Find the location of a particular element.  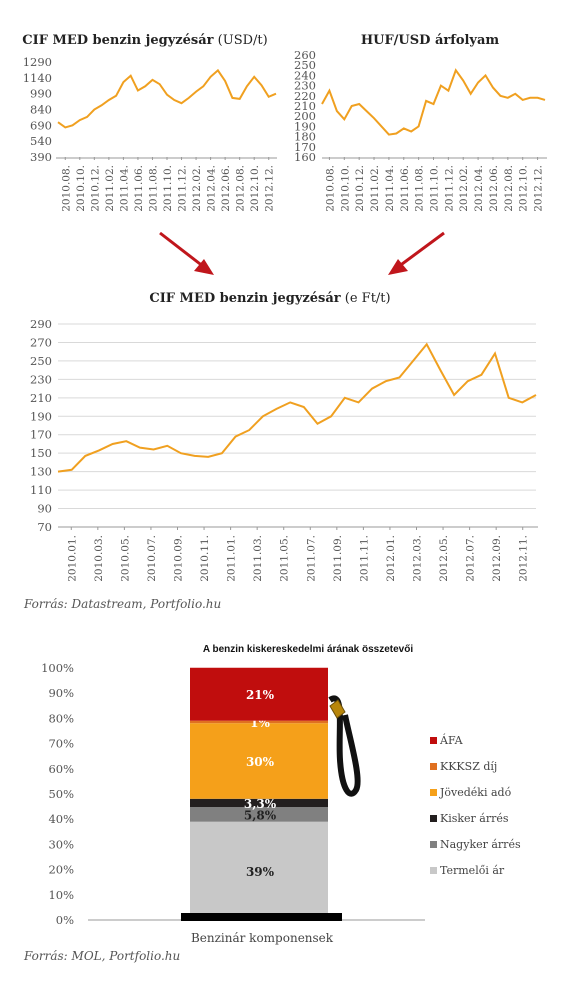

y-tick-label: 70 is located at coordinates (44, 527).